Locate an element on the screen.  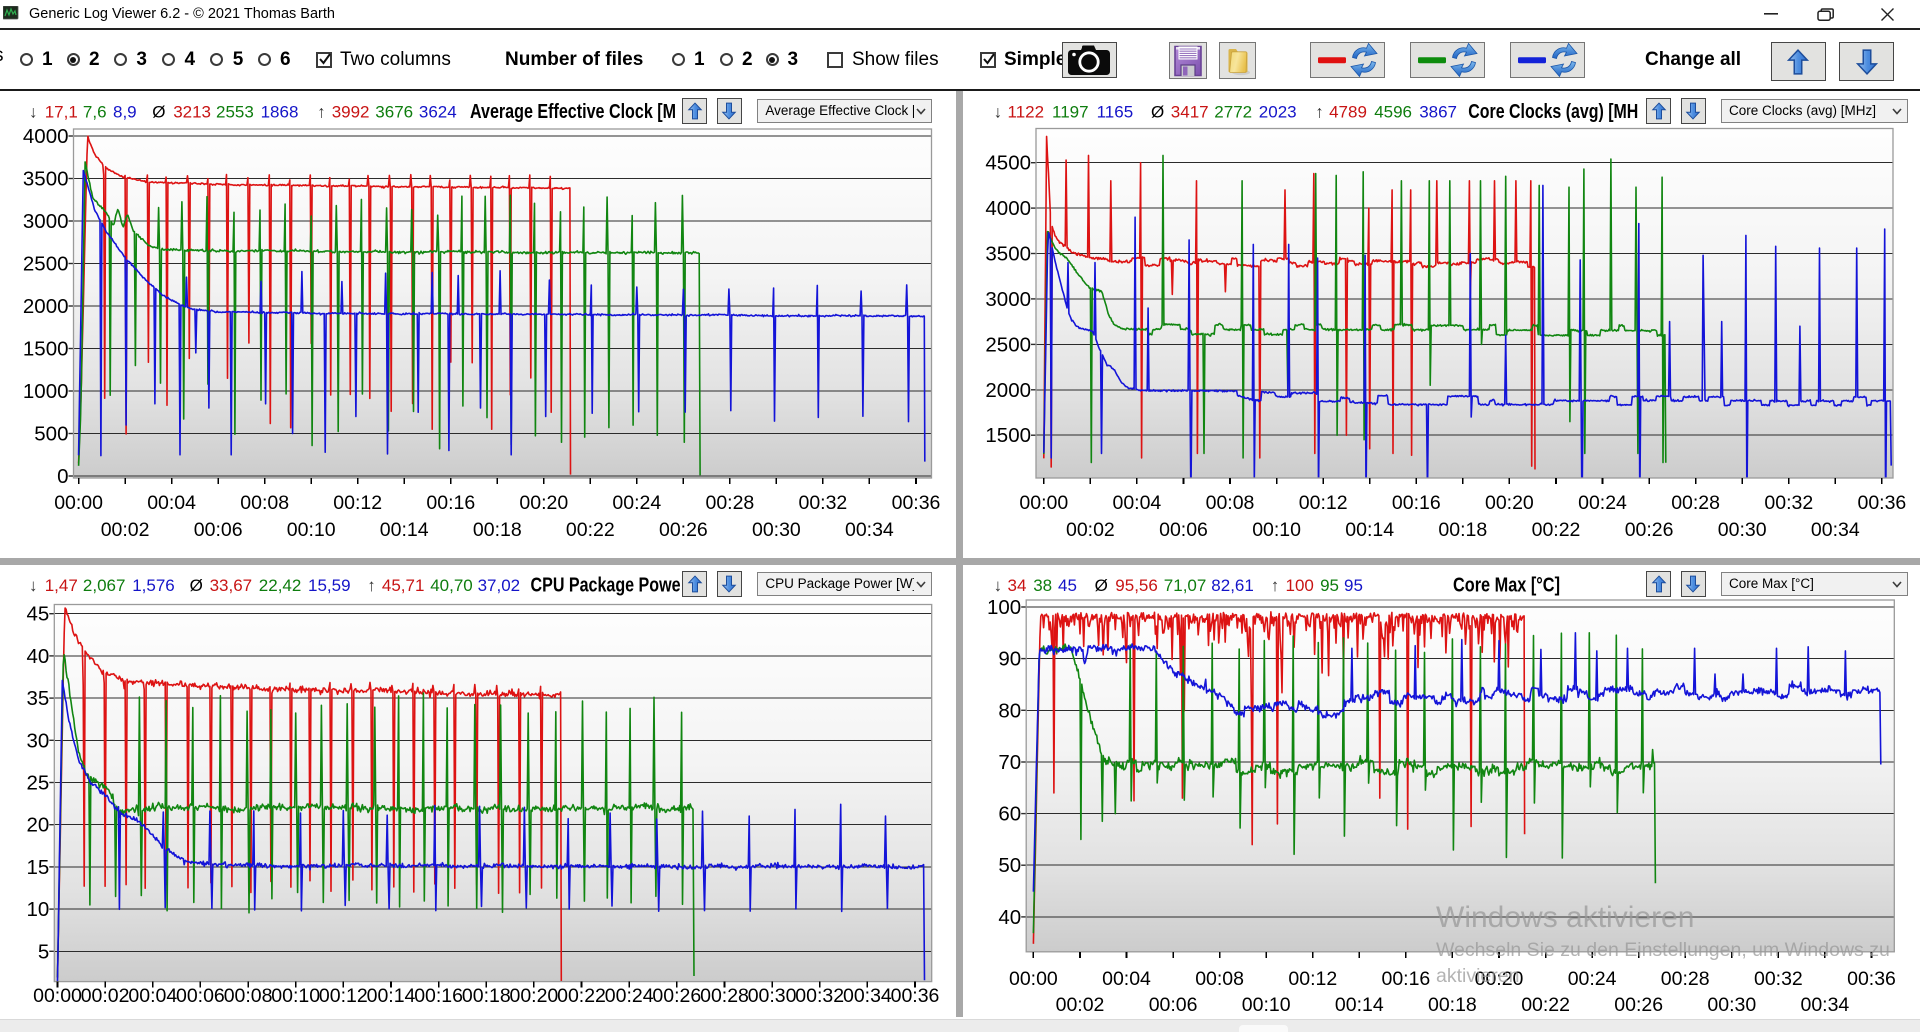
svg-text: 95 is located at coordinates (1353, 585).